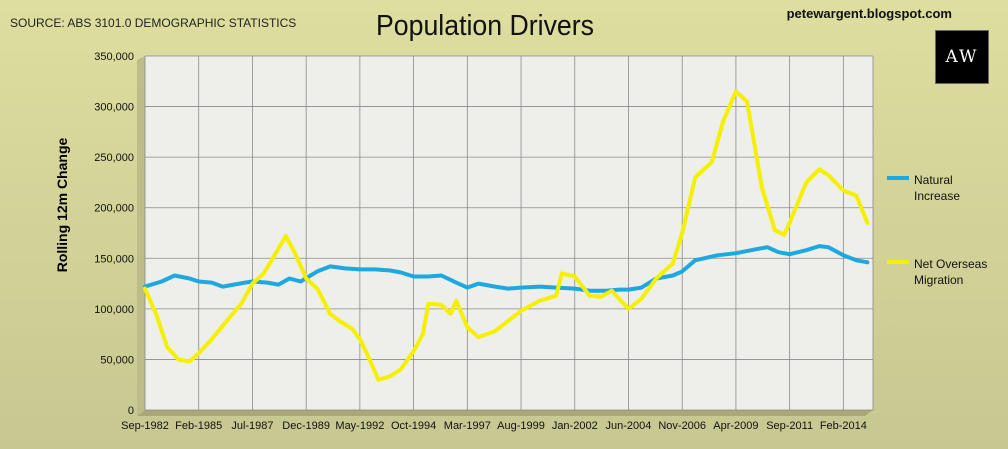  Describe the element at coordinates (114, 57) in the screenshot. I see `y-tick-label: 350,000` at that location.